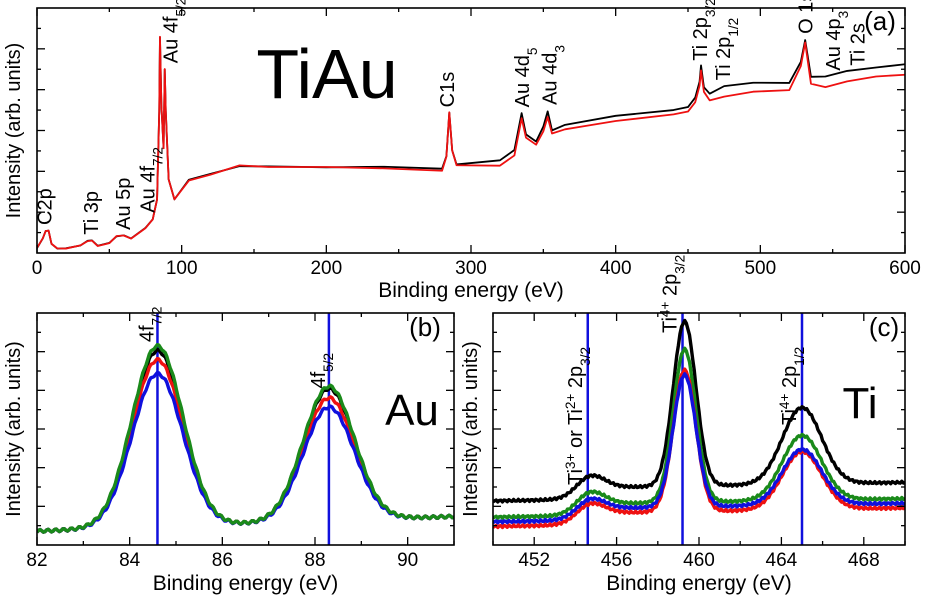 The image size is (926, 600). Describe the element at coordinates (322, 371) in the screenshot. I see `peak-label-1: 4f5/2` at that location.